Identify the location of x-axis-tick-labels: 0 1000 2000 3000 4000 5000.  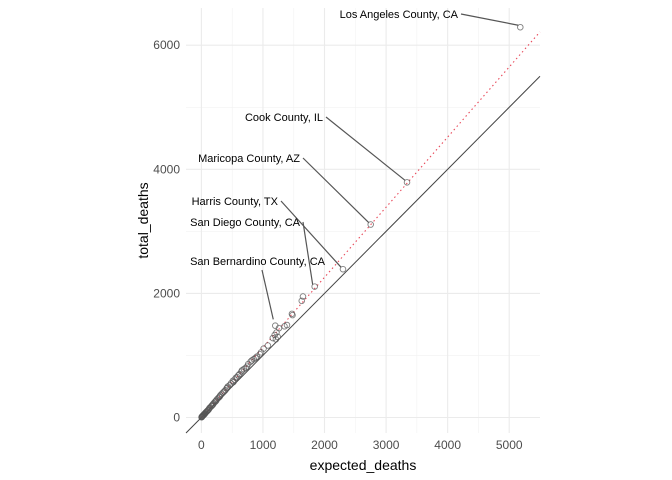
(360, 445).